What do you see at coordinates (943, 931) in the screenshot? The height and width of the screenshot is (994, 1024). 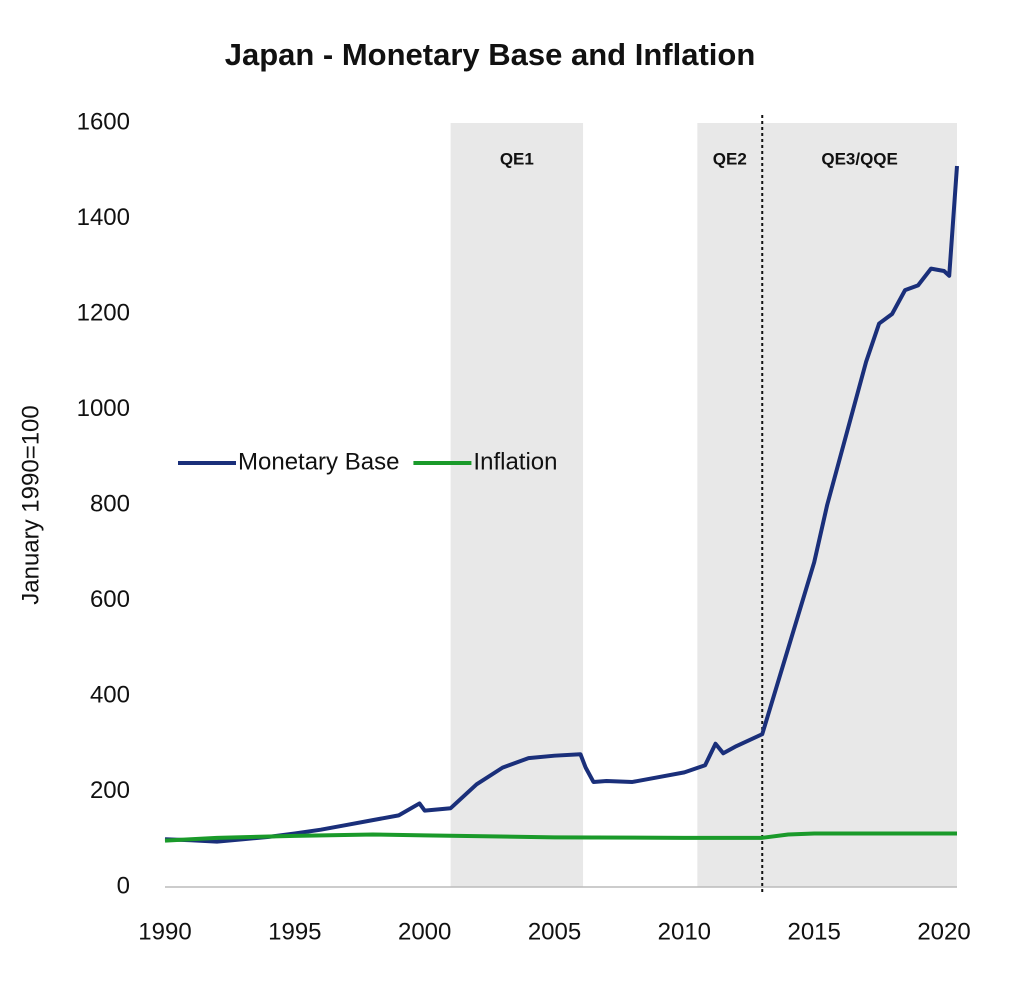 I see `x-tick-label: 2020` at bounding box center [943, 931].